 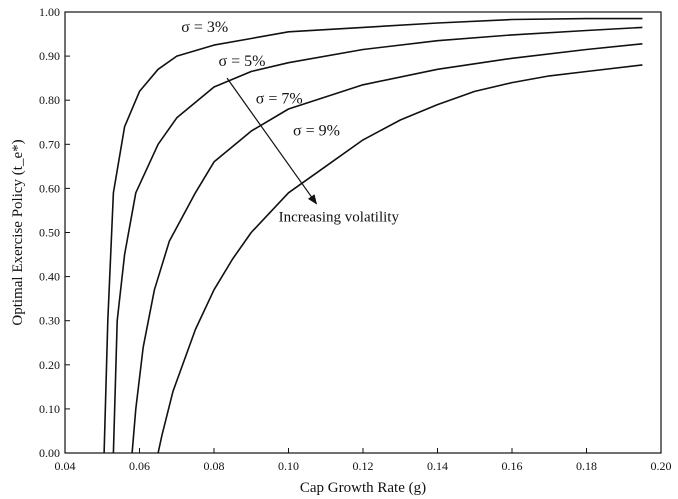 What do you see at coordinates (18, 232) in the screenshot?
I see `y-axis-title: Optimal Exercise Policy (t_e*)` at bounding box center [18, 232].